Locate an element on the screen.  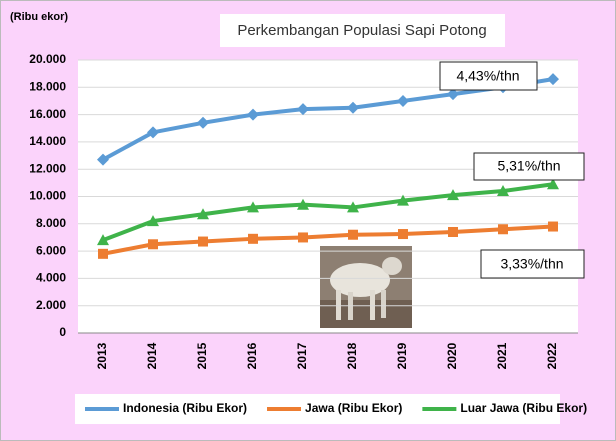
x-tick-label: 2020 is located at coordinates (452, 355).